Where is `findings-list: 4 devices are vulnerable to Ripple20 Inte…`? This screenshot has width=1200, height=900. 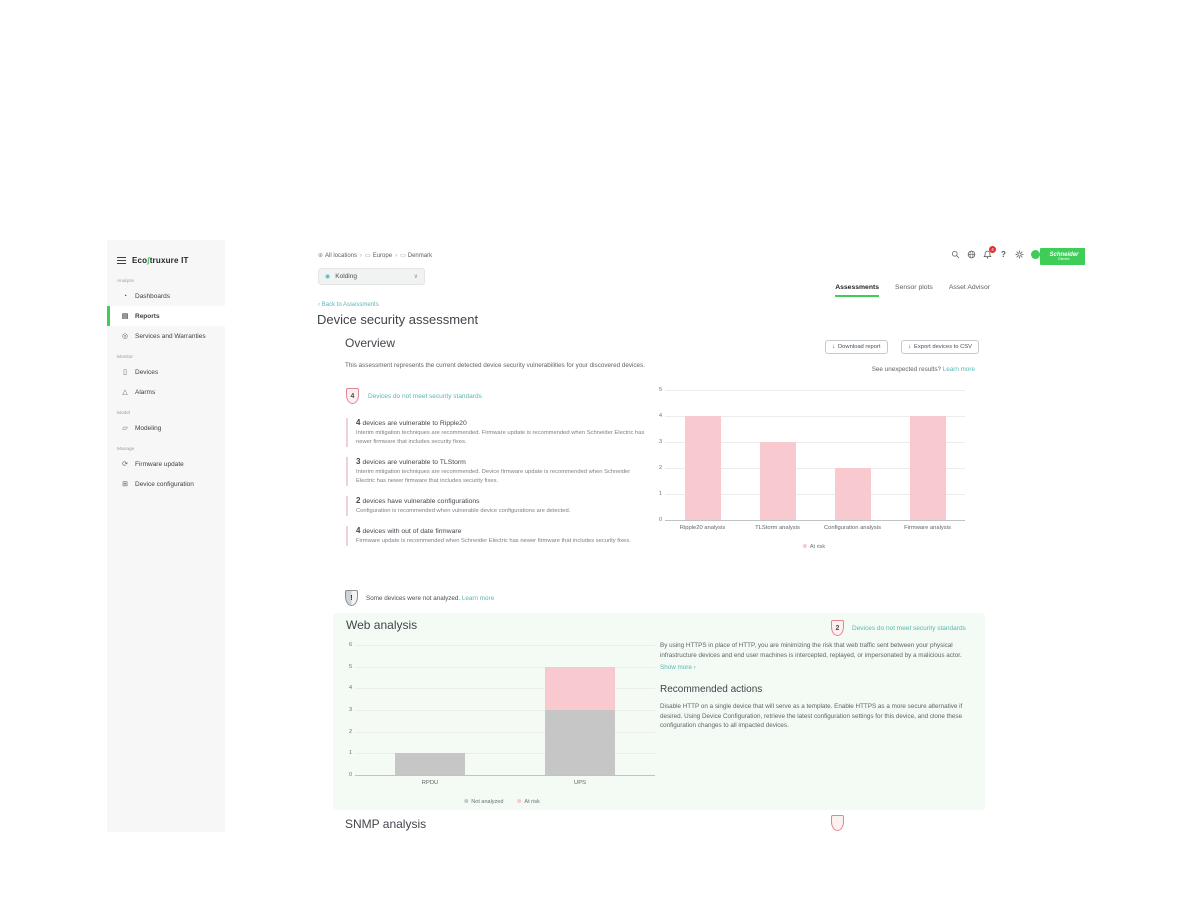
findings-list: 4 devices are vulnerable to Ripple20 Inte… is located at coordinates (497, 487).